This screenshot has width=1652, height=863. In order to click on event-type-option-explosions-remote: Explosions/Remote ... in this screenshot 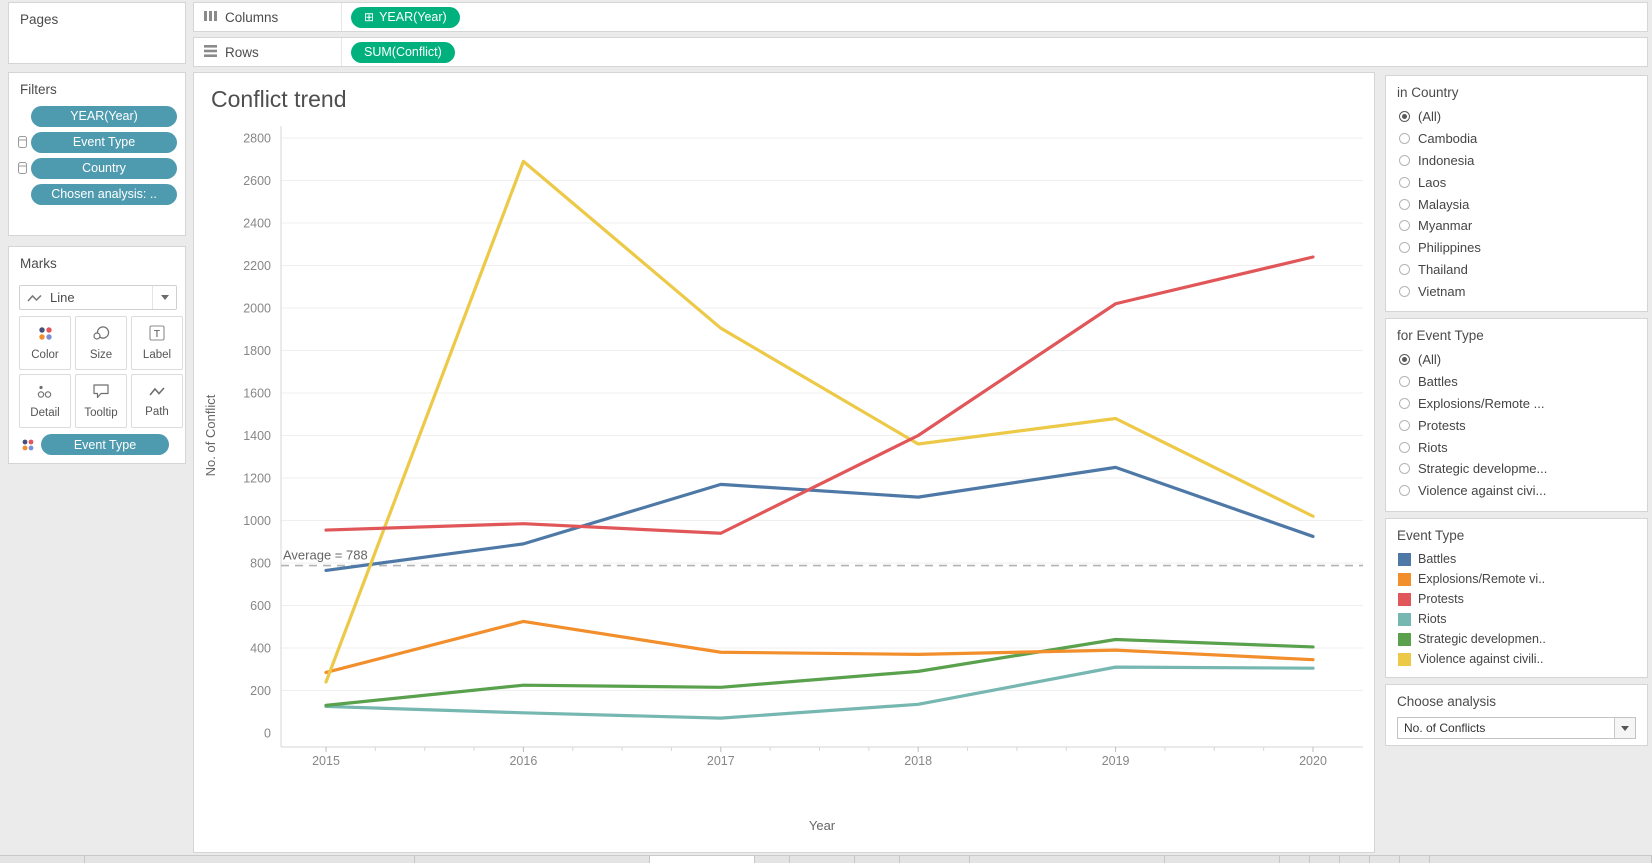, I will do `click(1516, 404)`.